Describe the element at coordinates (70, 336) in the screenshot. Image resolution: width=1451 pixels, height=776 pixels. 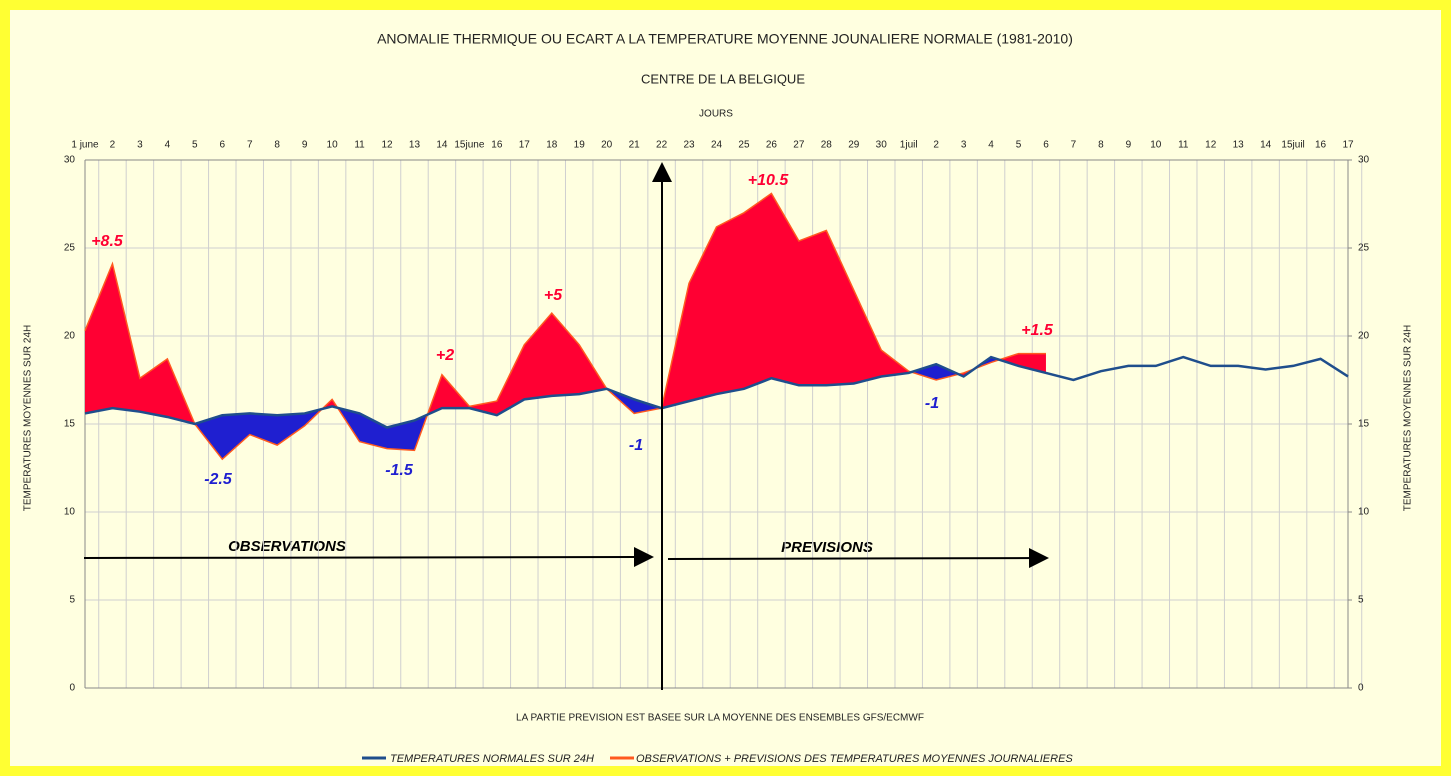
I see `y-tick-label: 20` at that location.